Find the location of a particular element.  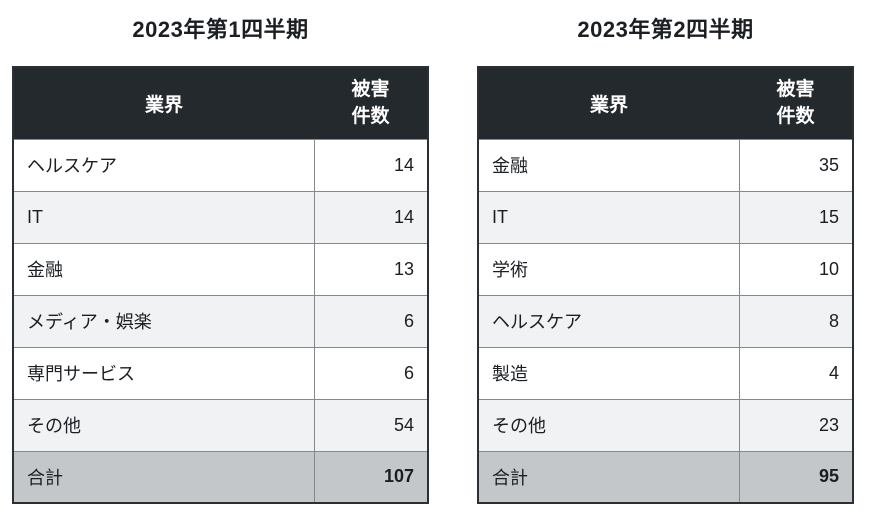

count-cell: 13 is located at coordinates (371, 269).